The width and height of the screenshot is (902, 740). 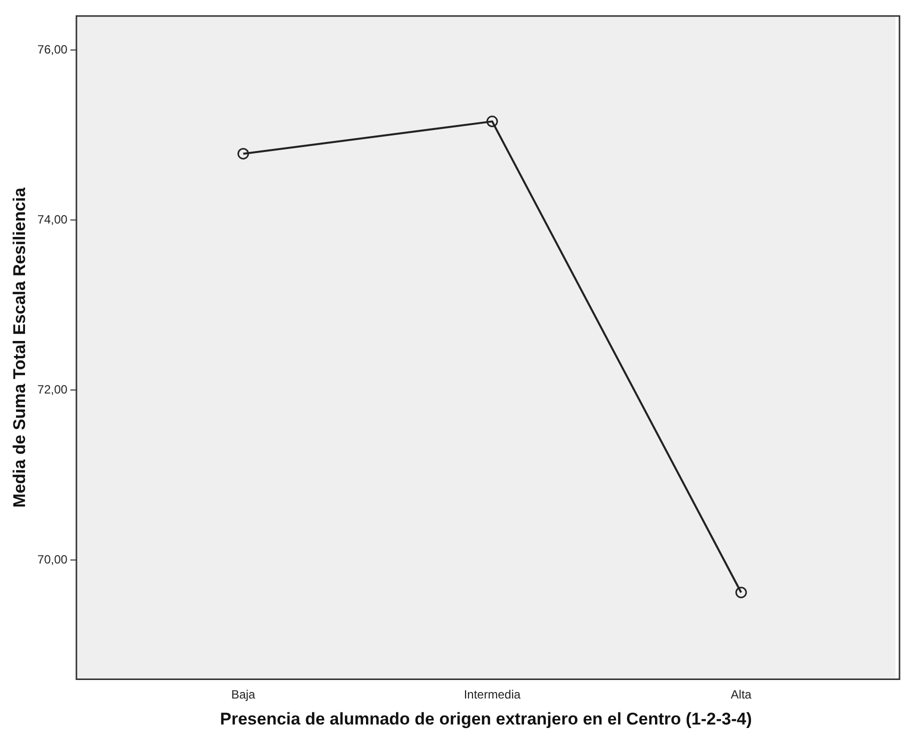 I want to click on y-tick-label: 76,00, so click(x=52, y=49).